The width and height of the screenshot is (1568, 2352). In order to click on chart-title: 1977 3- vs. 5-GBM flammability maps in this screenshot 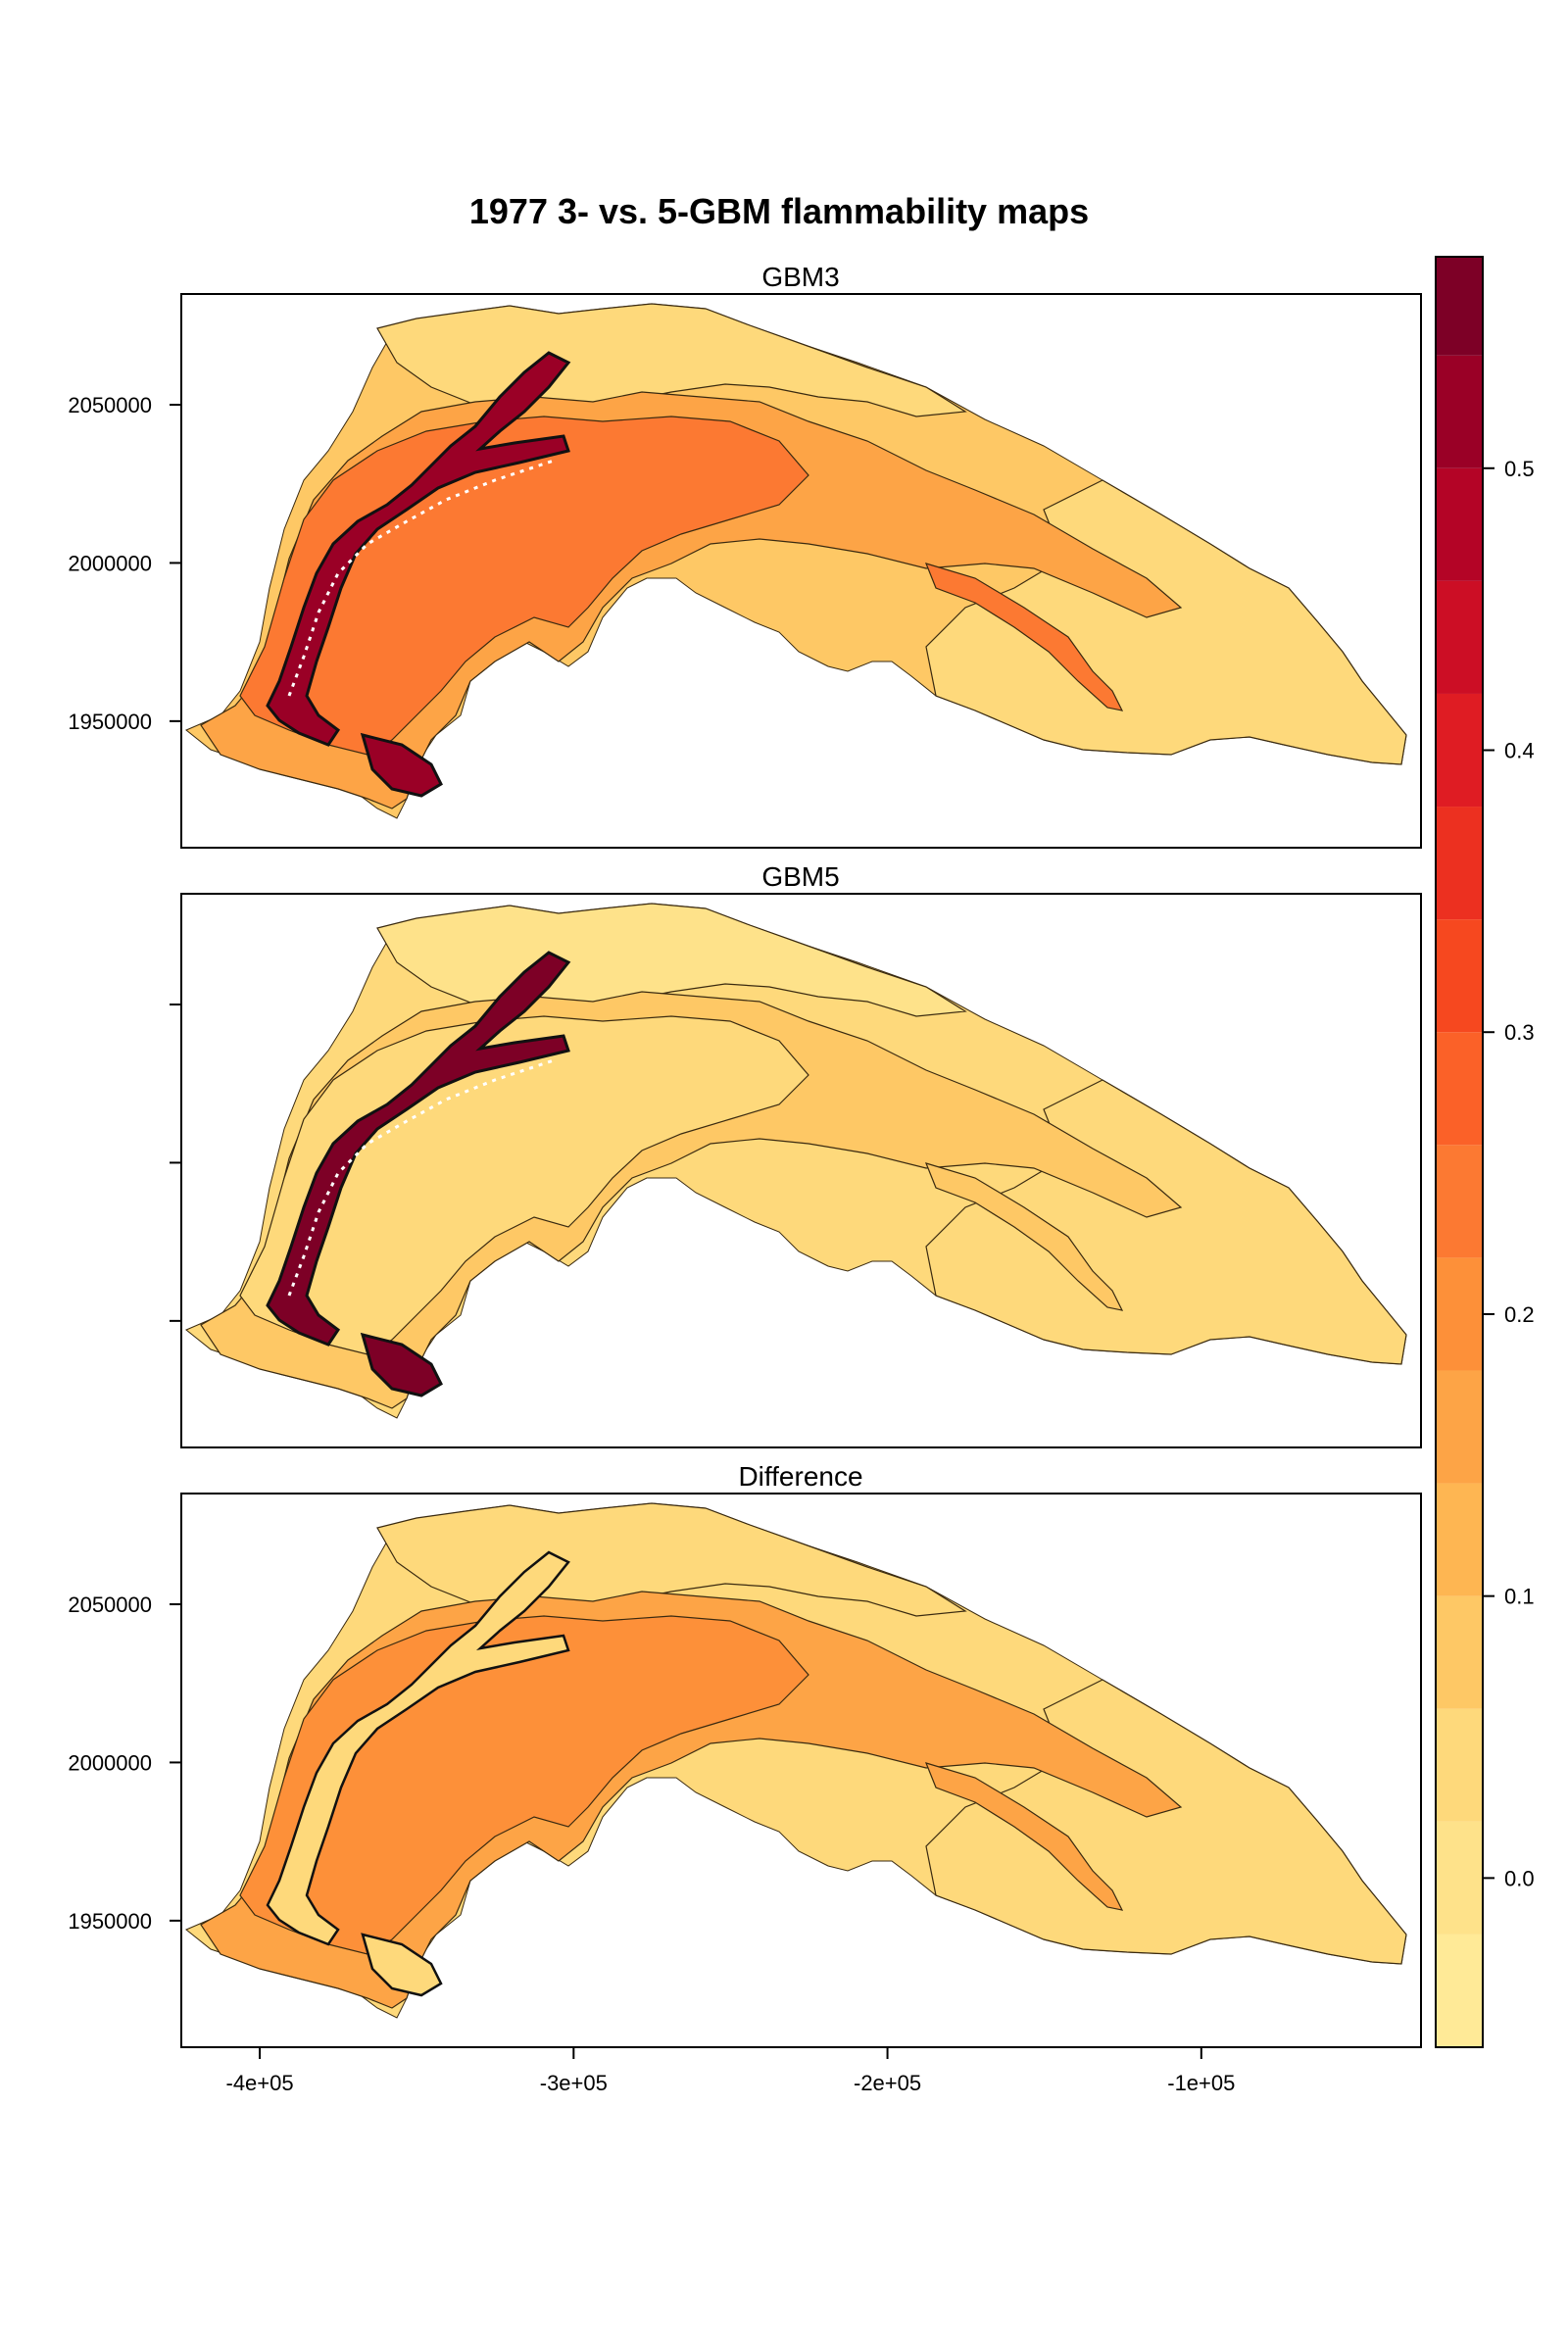, I will do `click(779, 211)`.